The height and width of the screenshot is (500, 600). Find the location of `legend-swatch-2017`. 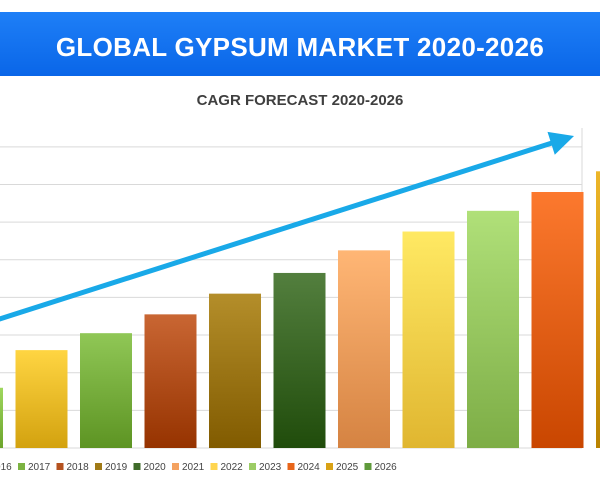

legend-swatch-2017 is located at coordinates (21, 466).